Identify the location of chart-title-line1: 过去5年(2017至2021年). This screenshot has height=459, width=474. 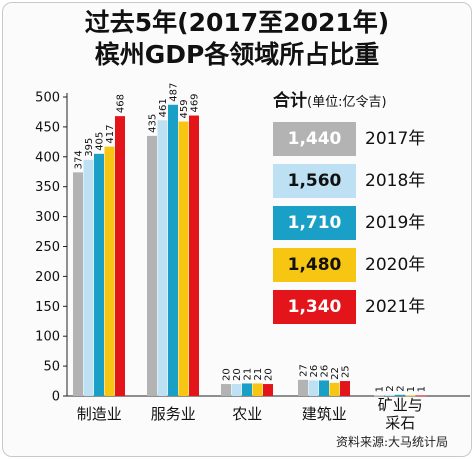
(237, 22).